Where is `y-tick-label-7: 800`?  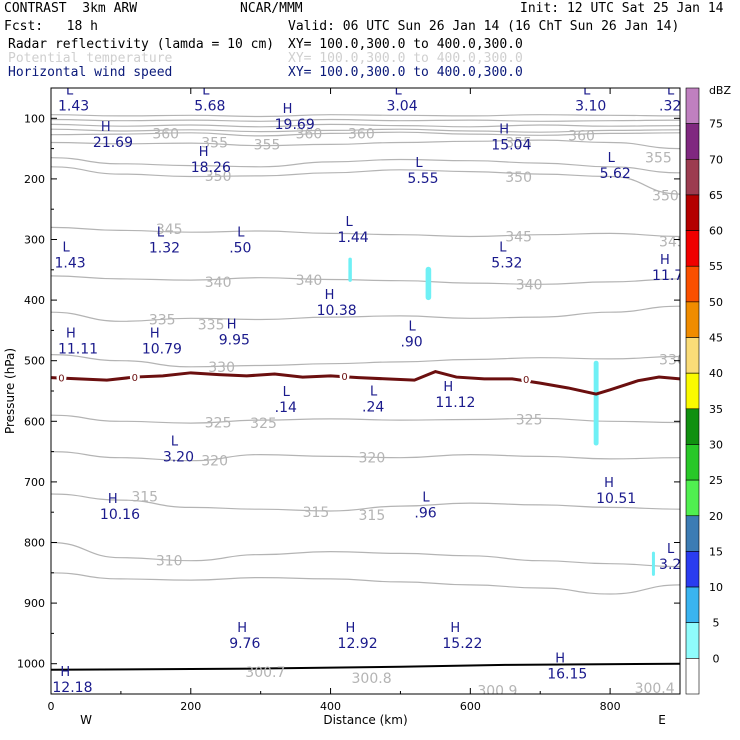
y-tick-label-7: 800 is located at coordinates (34, 543).